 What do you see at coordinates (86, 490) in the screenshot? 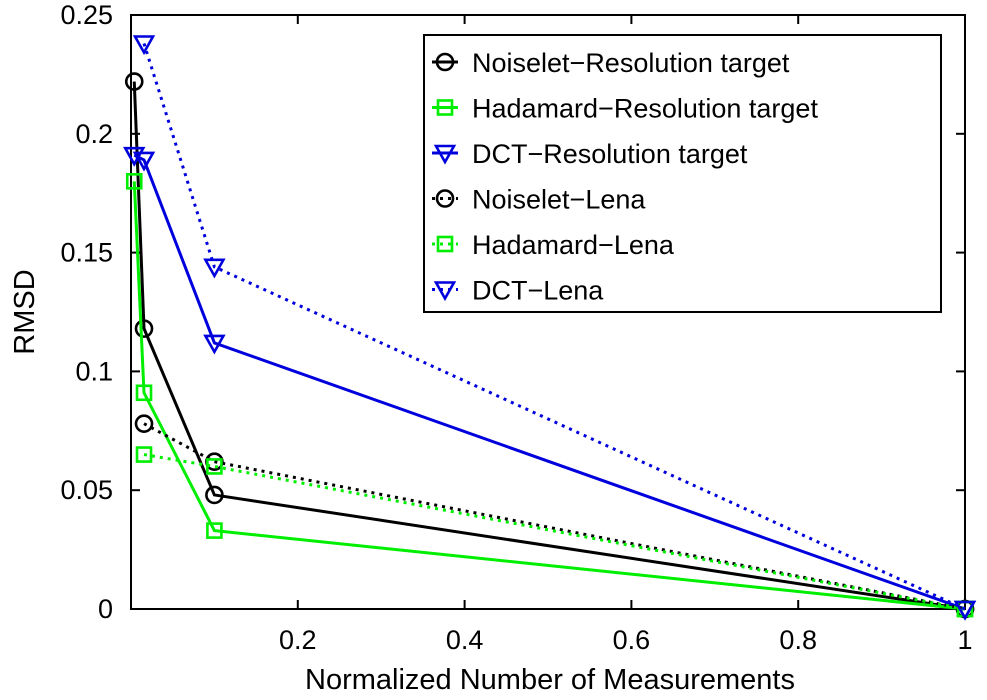
I see `y-tick-label: 0.05` at bounding box center [86, 490].